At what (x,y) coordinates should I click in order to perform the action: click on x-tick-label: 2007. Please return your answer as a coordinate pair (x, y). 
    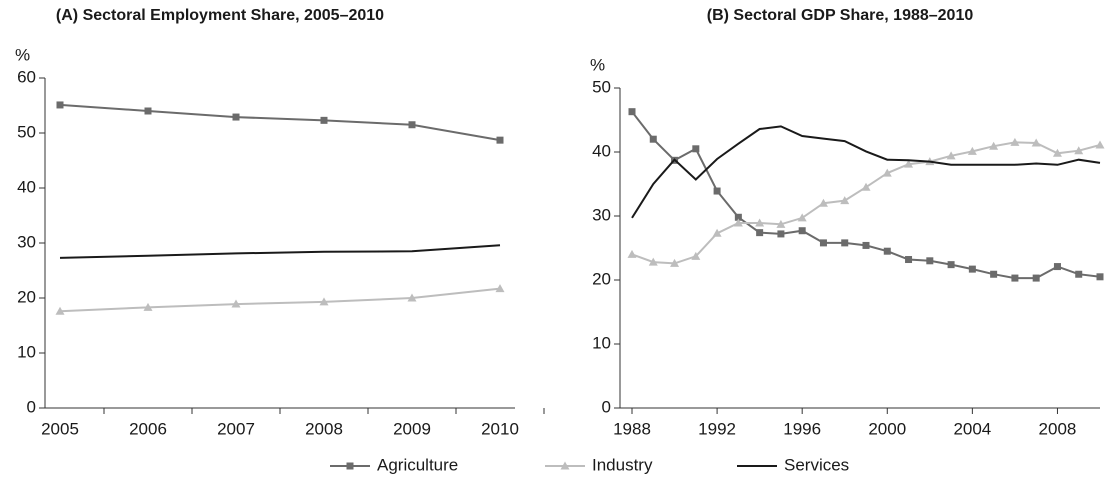
    Looking at the image, I should click on (236, 428).